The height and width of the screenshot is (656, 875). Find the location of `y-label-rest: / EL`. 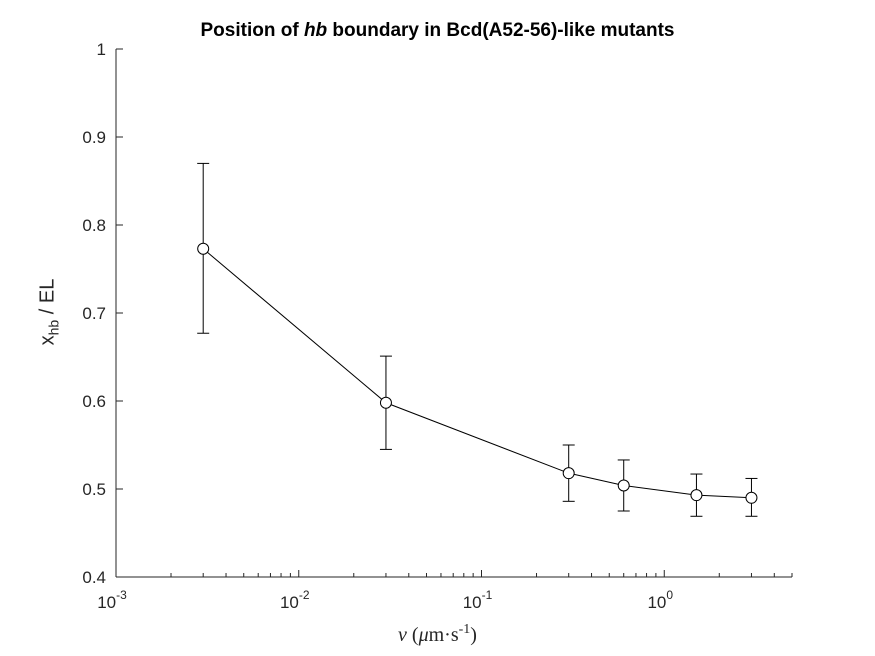

y-label-rest: / EL is located at coordinates (47, 299).